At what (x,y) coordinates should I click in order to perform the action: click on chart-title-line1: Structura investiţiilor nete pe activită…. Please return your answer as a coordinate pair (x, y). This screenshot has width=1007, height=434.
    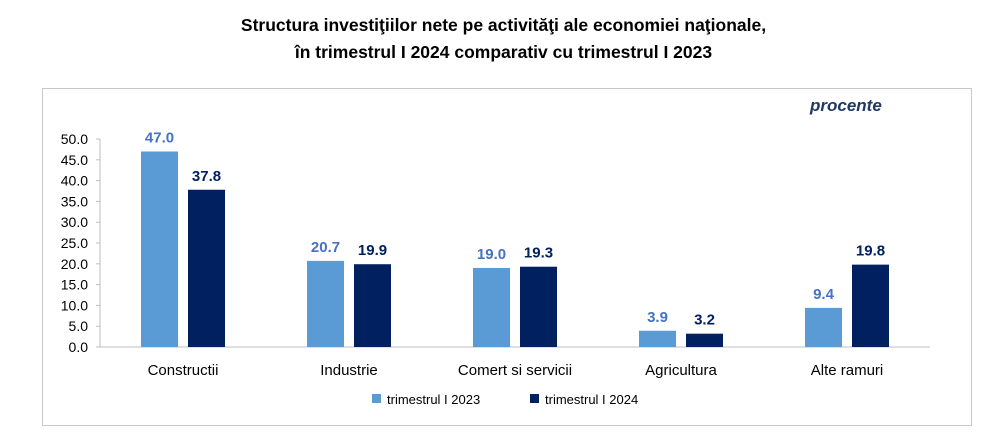
    Looking at the image, I should click on (503, 25).